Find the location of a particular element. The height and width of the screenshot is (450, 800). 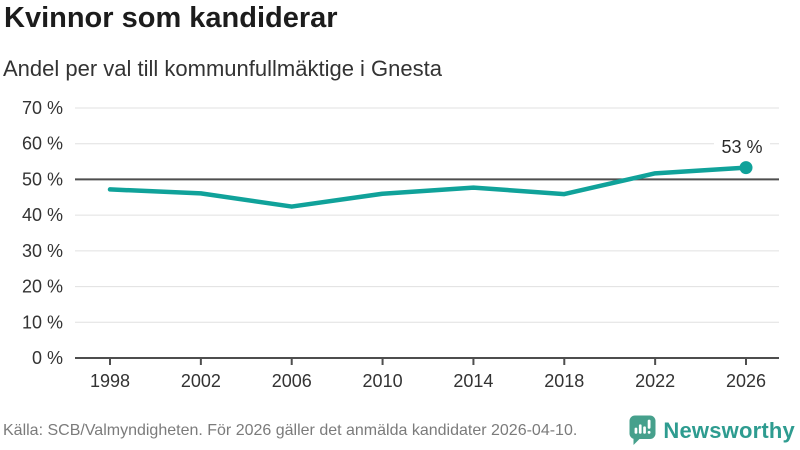

y-axis-label: 70 % is located at coordinates (42, 108).